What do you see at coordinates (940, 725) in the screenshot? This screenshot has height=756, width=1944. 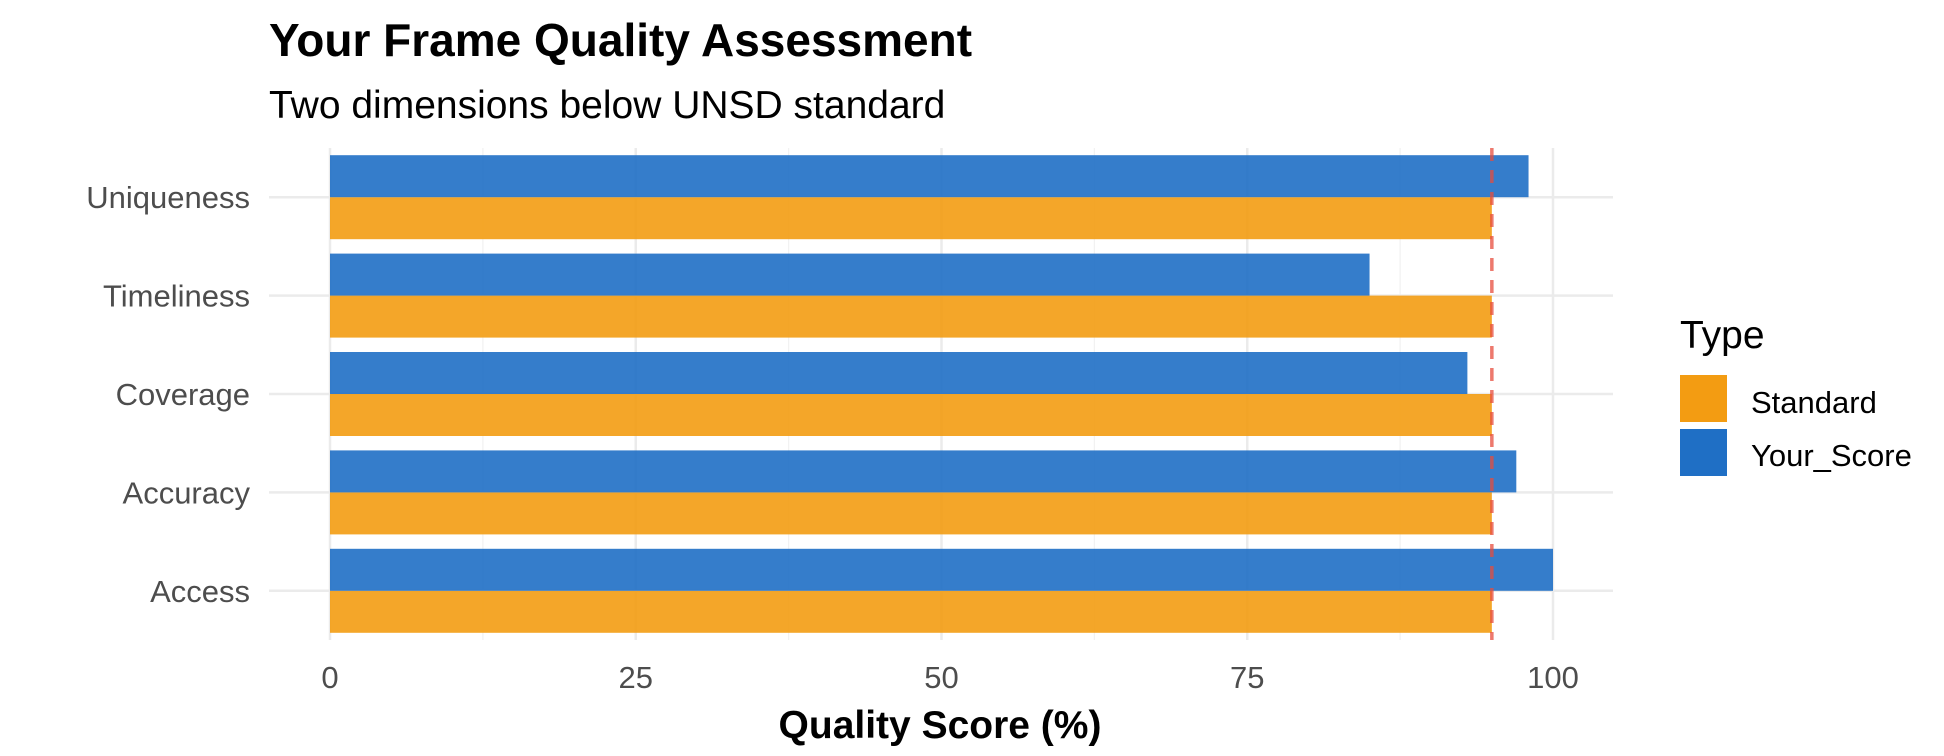 I see `x-axis-title: Quality Score (%)` at bounding box center [940, 725].